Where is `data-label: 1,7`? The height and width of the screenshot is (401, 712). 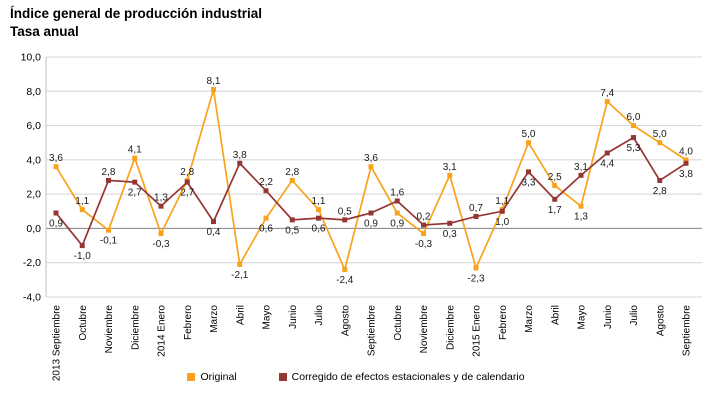 data-label: 1,7 is located at coordinates (555, 210).